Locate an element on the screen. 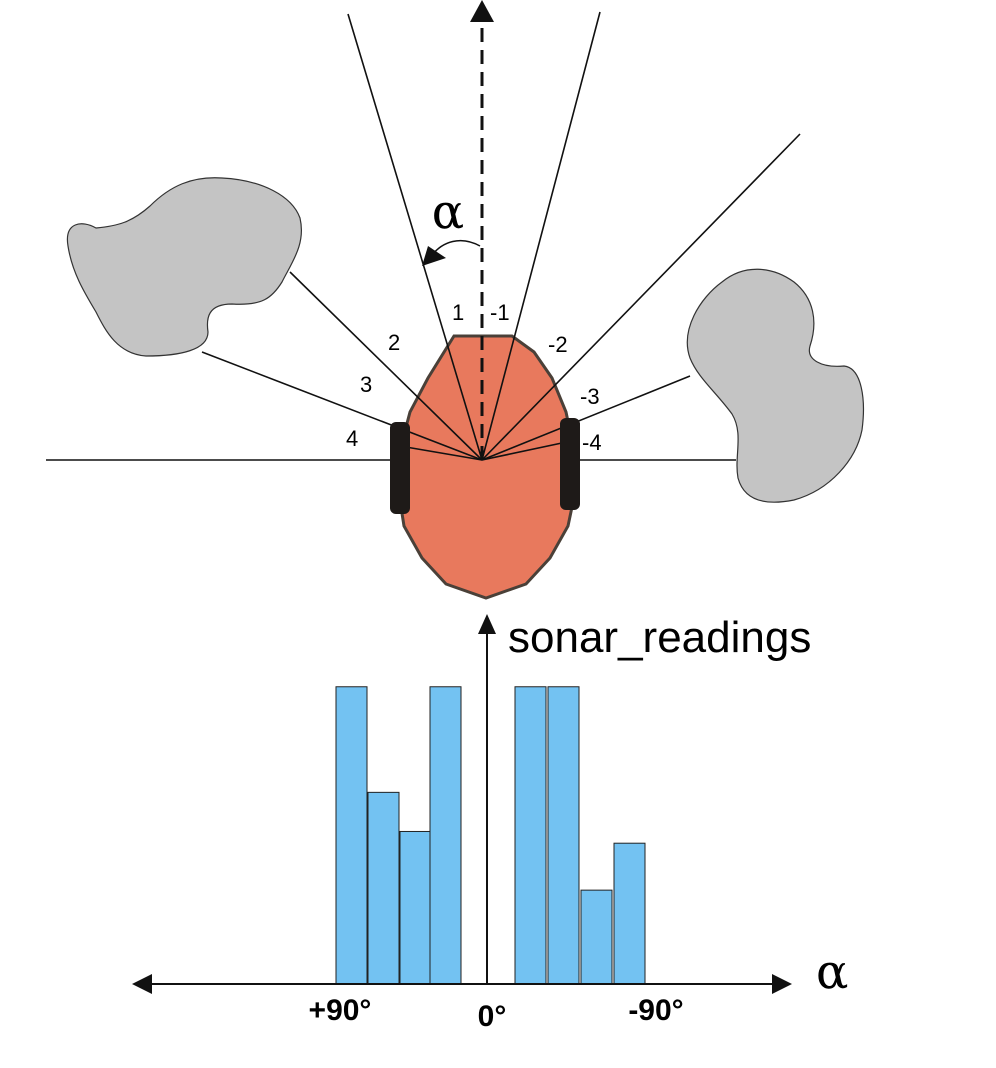  sensor-label-3: 3 is located at coordinates (366, 384).